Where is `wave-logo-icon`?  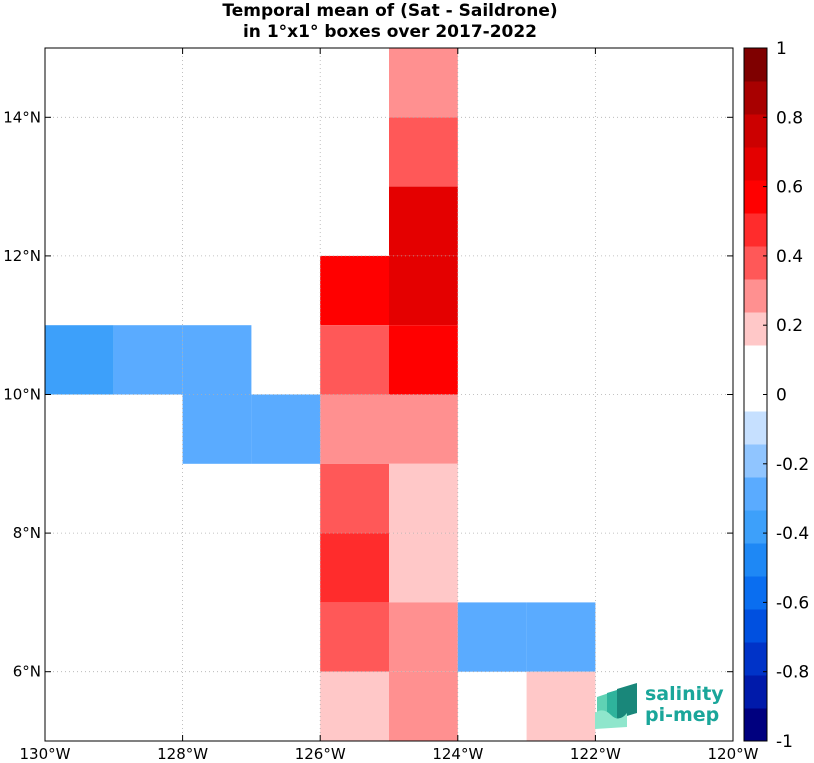
wave-logo-icon is located at coordinates (616, 706).